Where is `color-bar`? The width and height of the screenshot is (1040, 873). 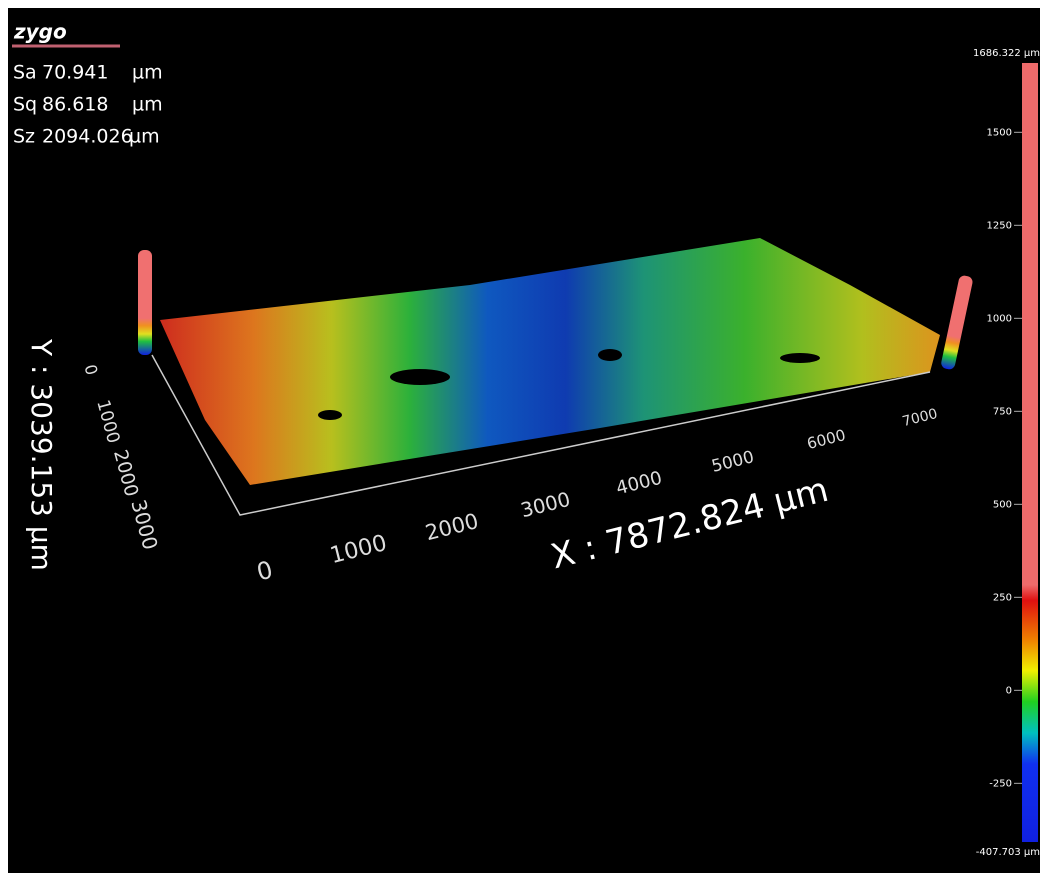
color-bar is located at coordinates (1030, 452).